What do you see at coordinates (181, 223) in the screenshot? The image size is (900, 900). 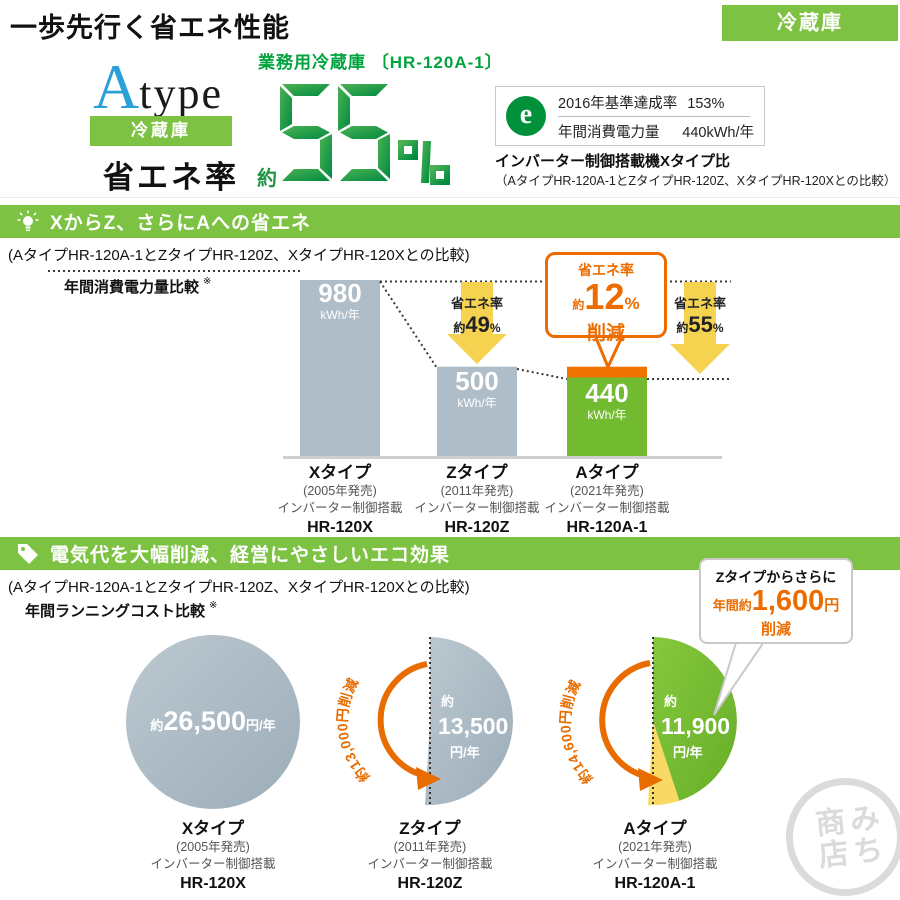 I see `section1-banner-title: XからZ、さらにAへの省エネ` at bounding box center [181, 223].